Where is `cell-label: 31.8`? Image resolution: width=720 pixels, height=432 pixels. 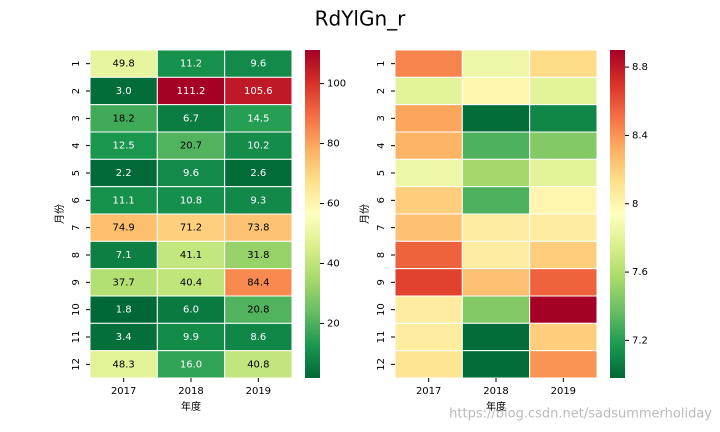 cell-label: 31.8 is located at coordinates (258, 255).